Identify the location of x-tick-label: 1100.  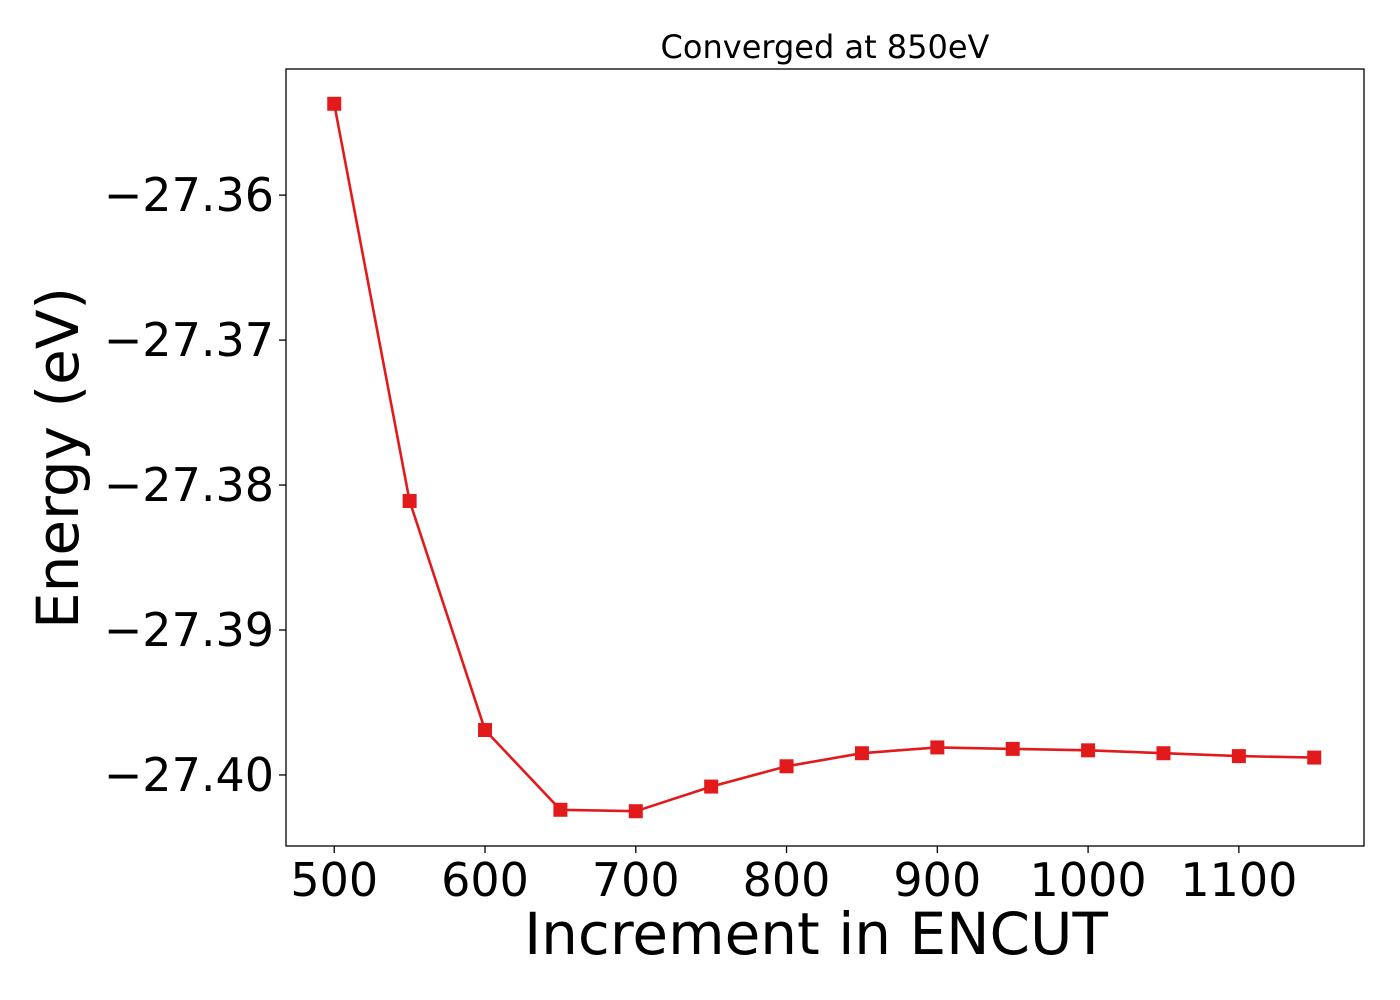
(1238, 880).